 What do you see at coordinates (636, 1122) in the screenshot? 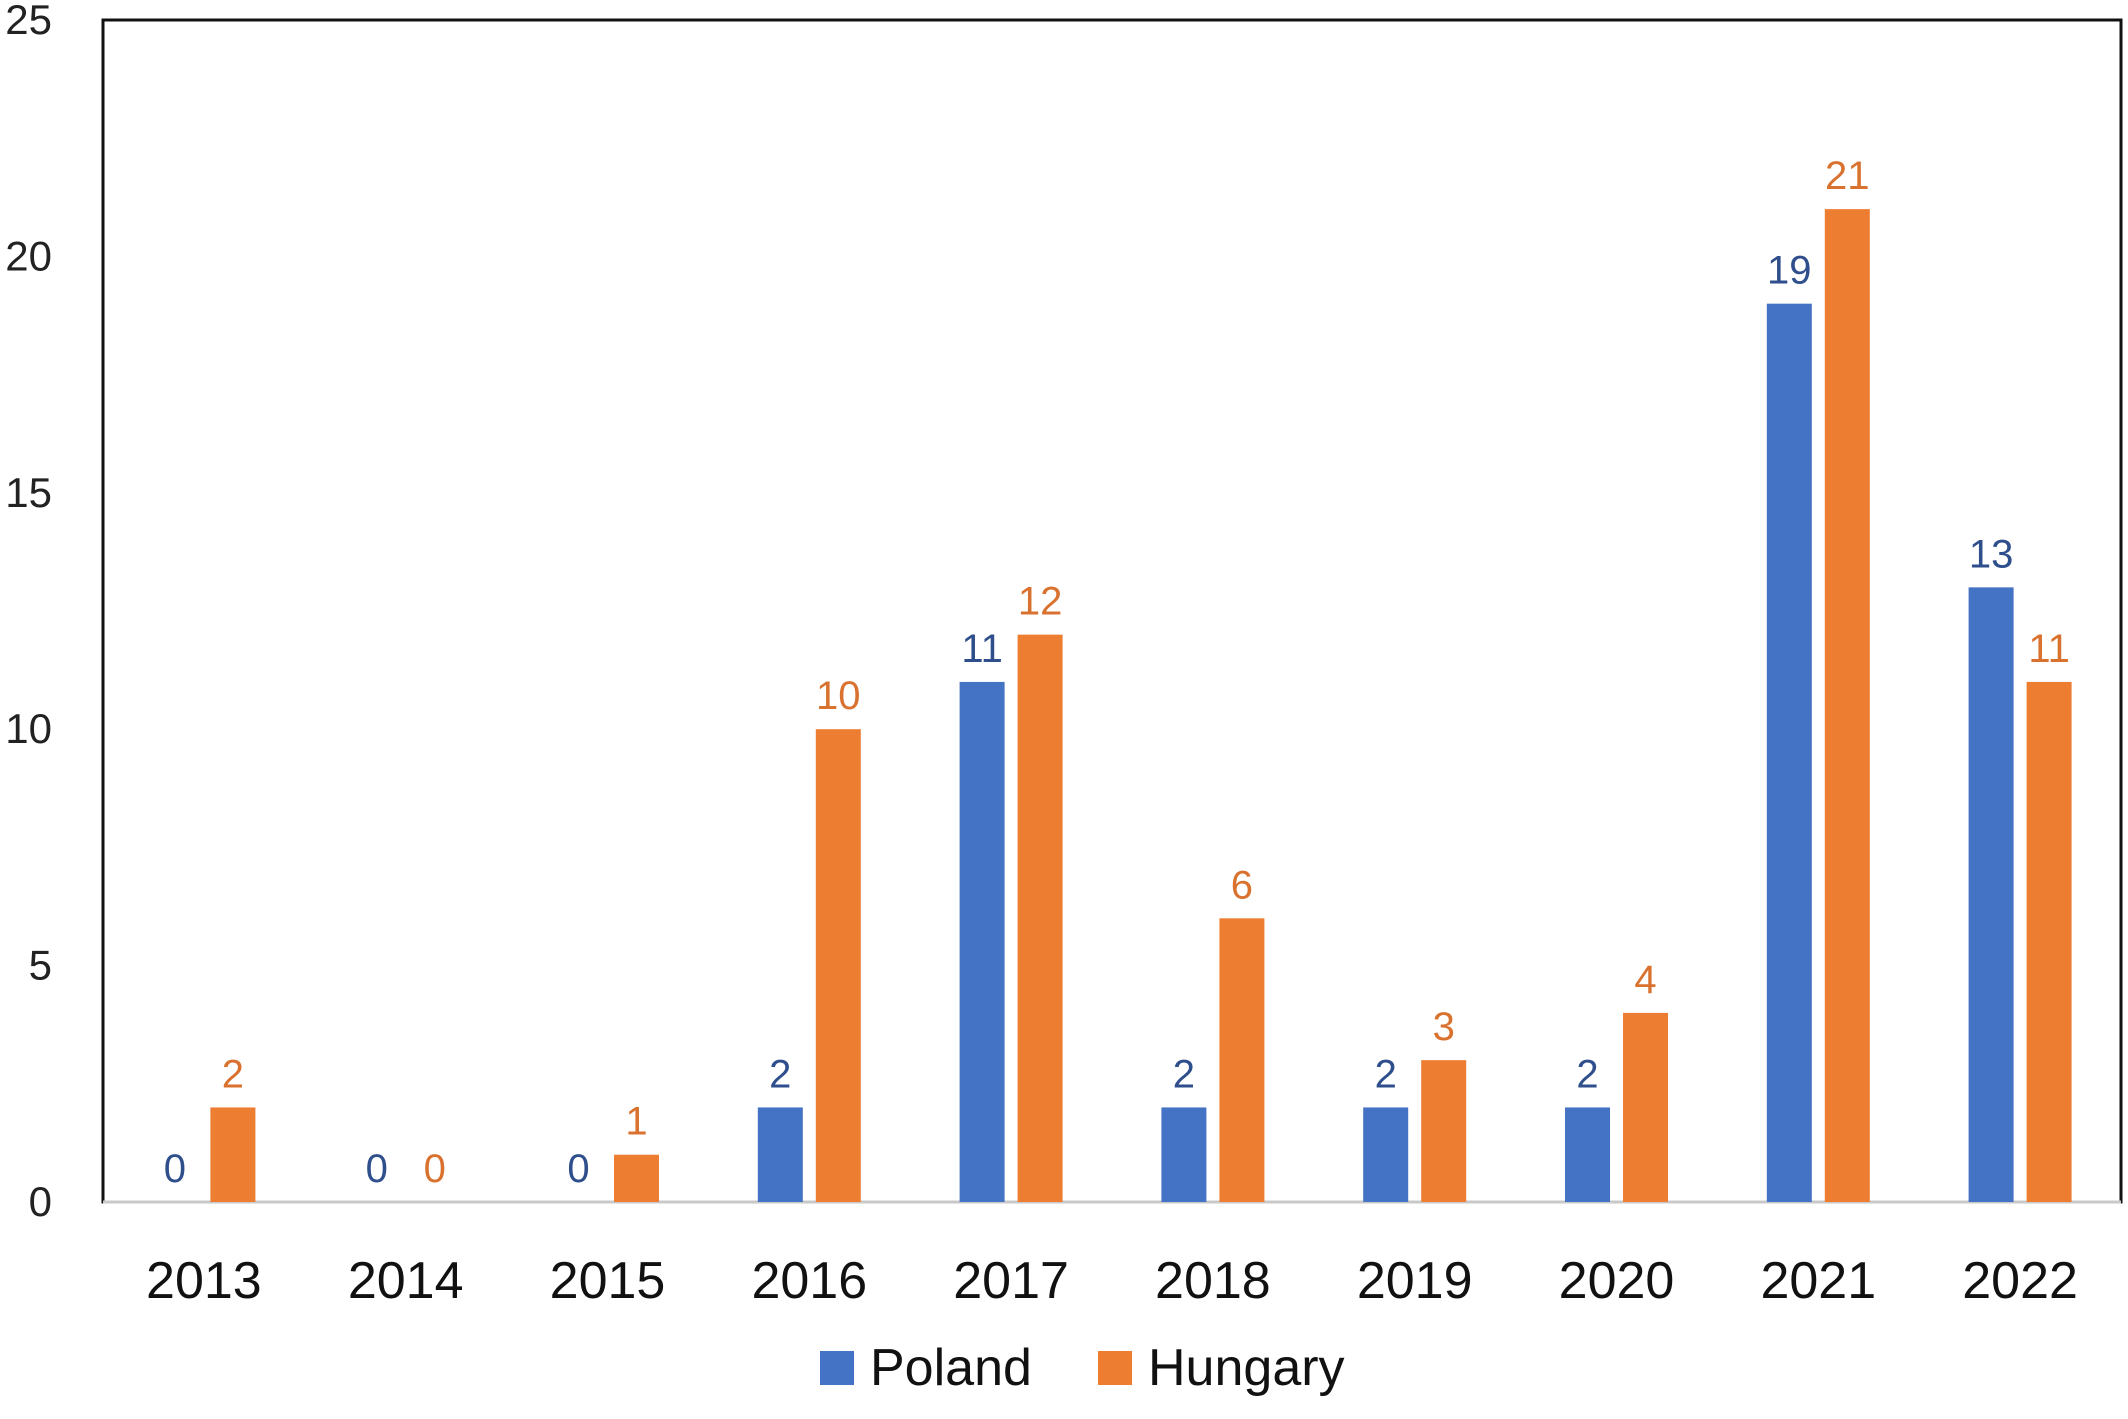
I see `data-label-hungary-2015: 1` at bounding box center [636, 1122].